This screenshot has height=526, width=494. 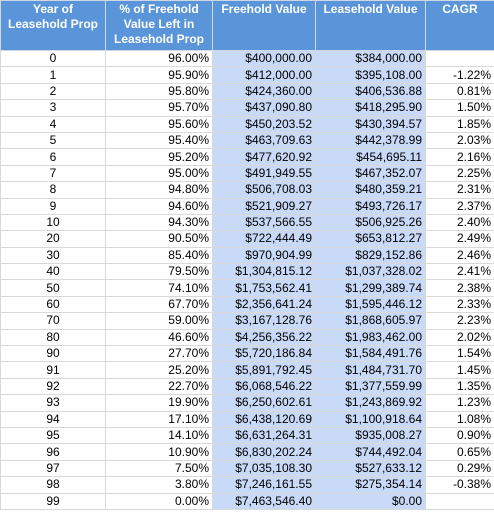 I want to click on cell: 8, so click(x=53, y=190).